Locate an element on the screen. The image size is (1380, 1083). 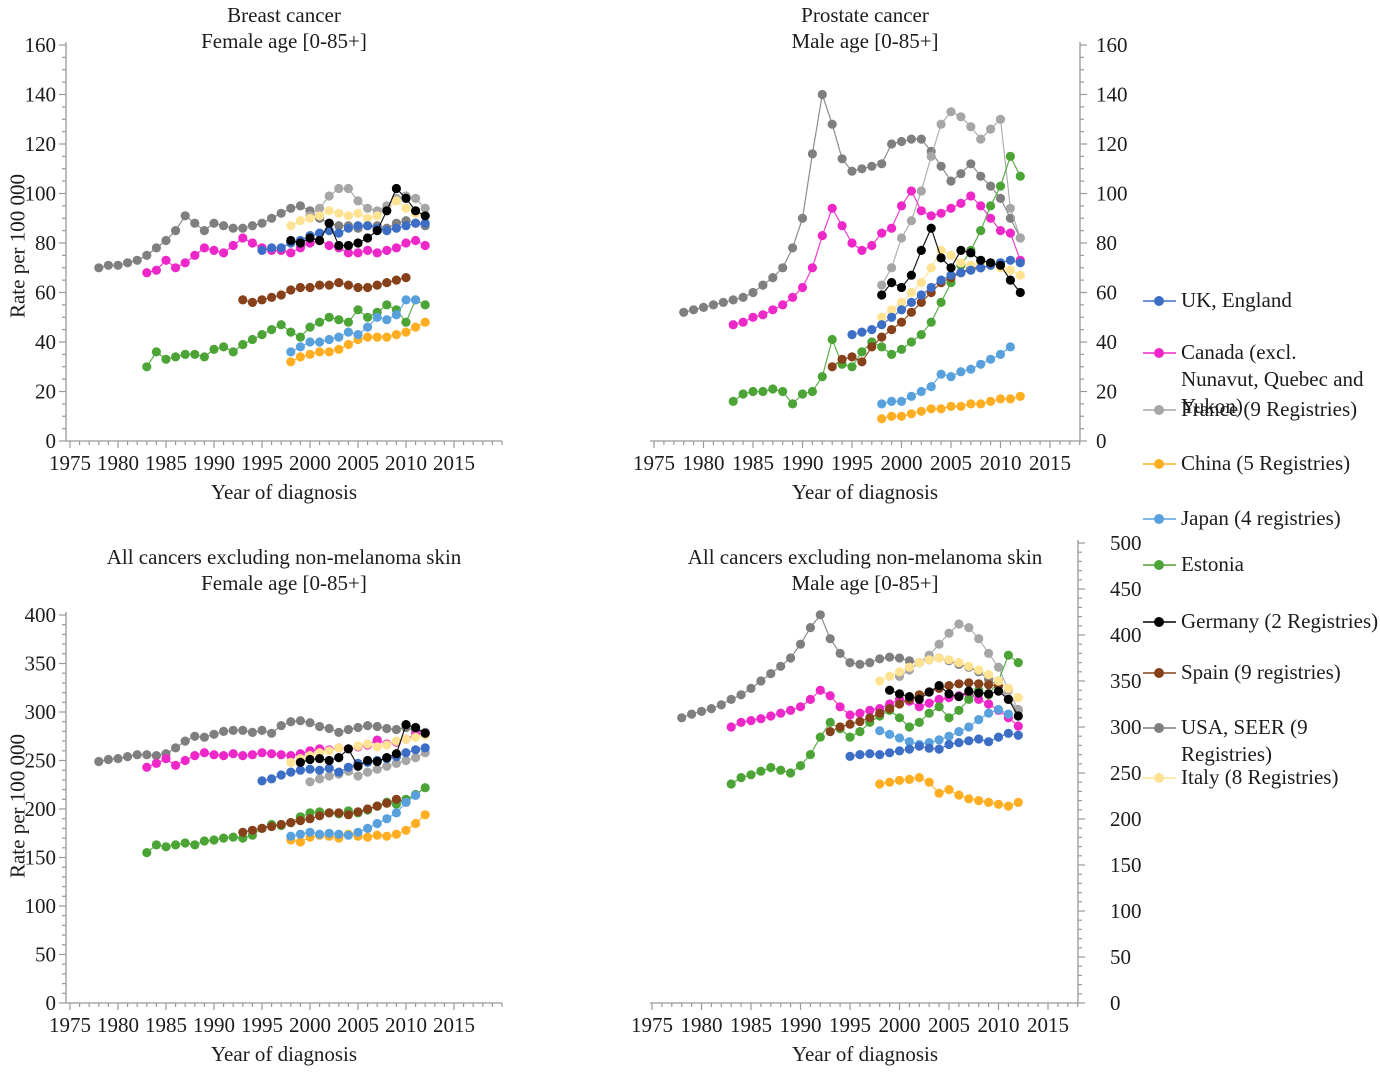
x-axis-title-4: Year of diagnosis is located at coordinates (865, 1054).